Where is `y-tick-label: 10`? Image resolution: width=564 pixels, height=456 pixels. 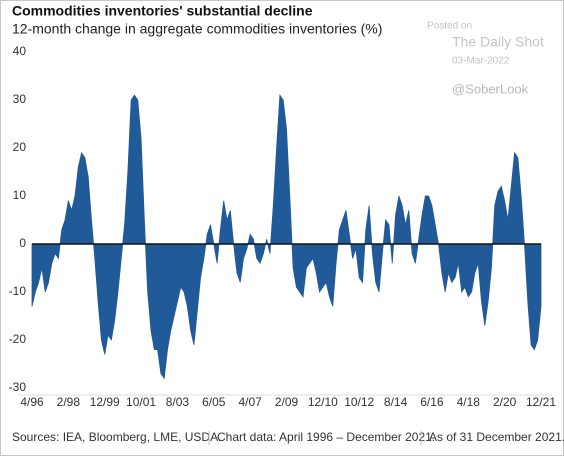
y-tick-label: 10 is located at coordinates (20, 195).